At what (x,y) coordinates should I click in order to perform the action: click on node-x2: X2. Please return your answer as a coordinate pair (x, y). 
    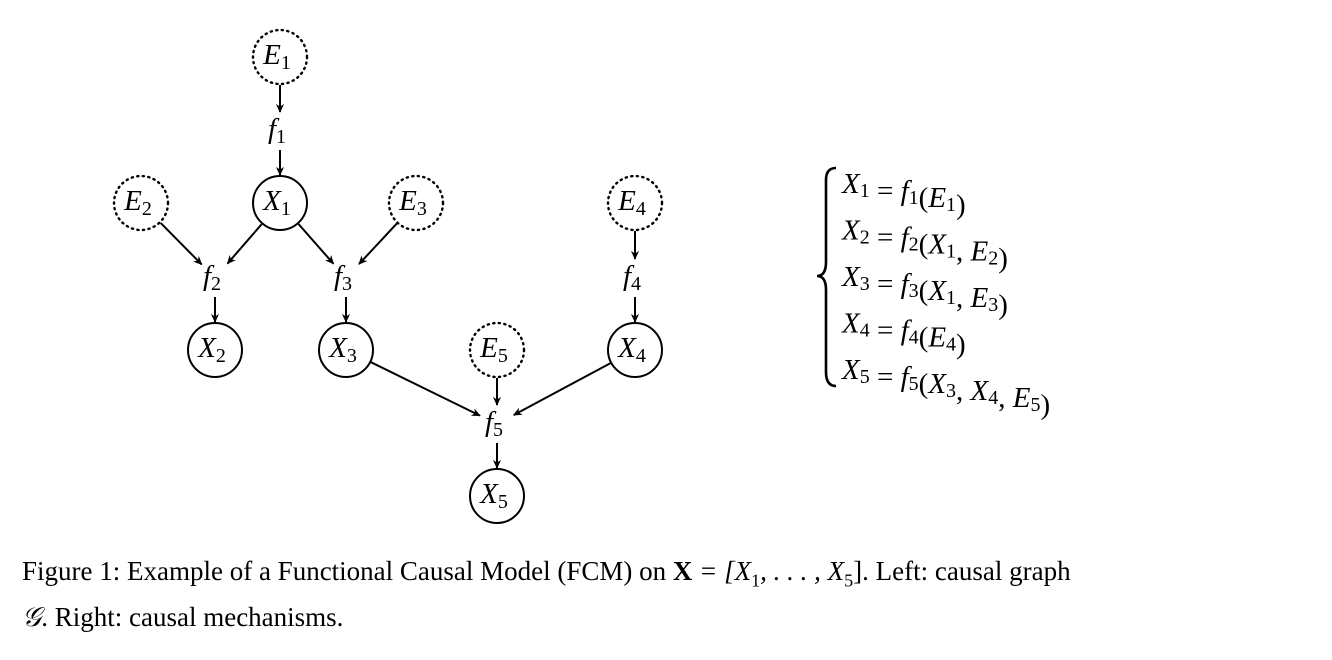
    Looking at the image, I should click on (215, 350).